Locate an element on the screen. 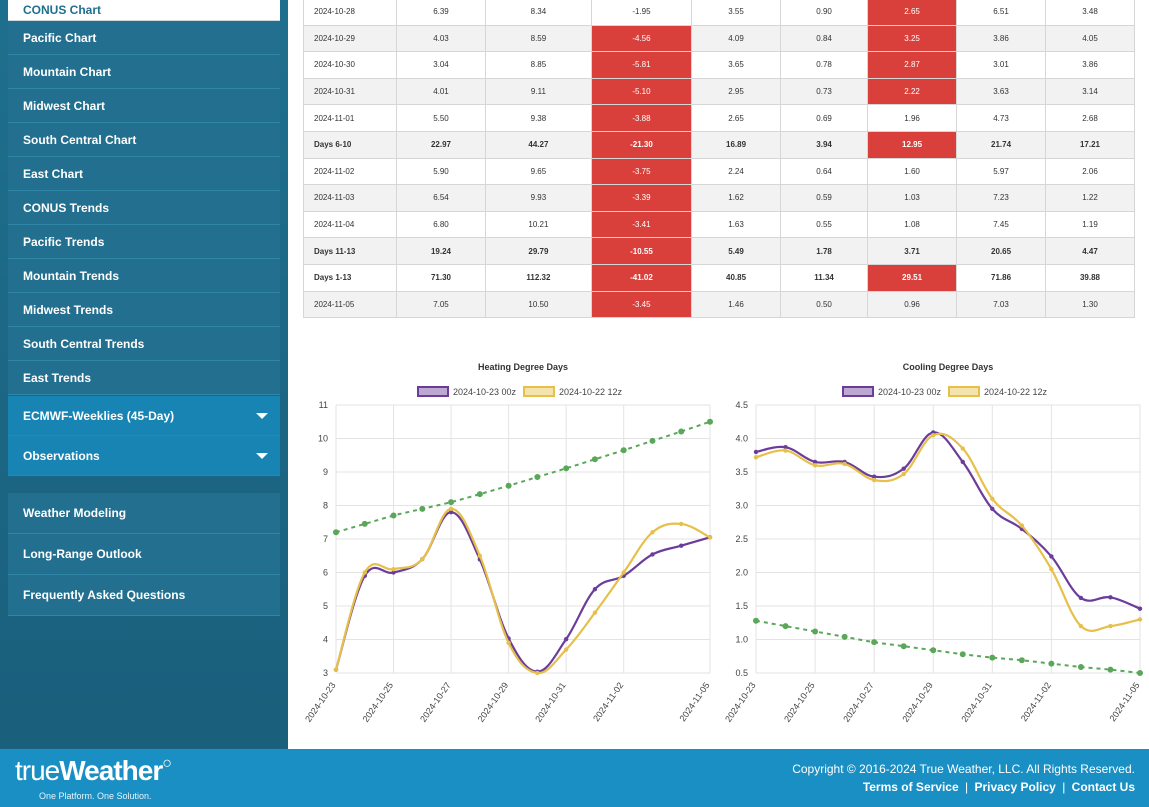 Image resolution: width=1149 pixels, height=807 pixels. row-label: 2024-11-02 is located at coordinates (350, 171).